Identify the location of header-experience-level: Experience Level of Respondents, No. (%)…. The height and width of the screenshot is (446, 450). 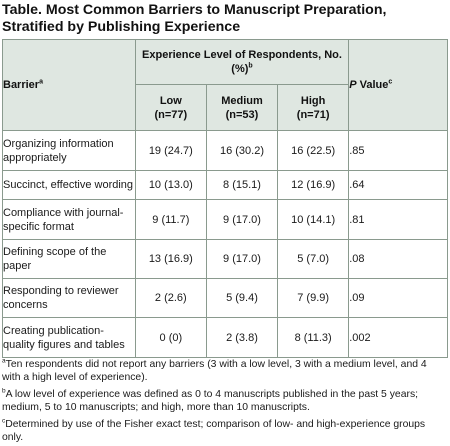
(242, 62).